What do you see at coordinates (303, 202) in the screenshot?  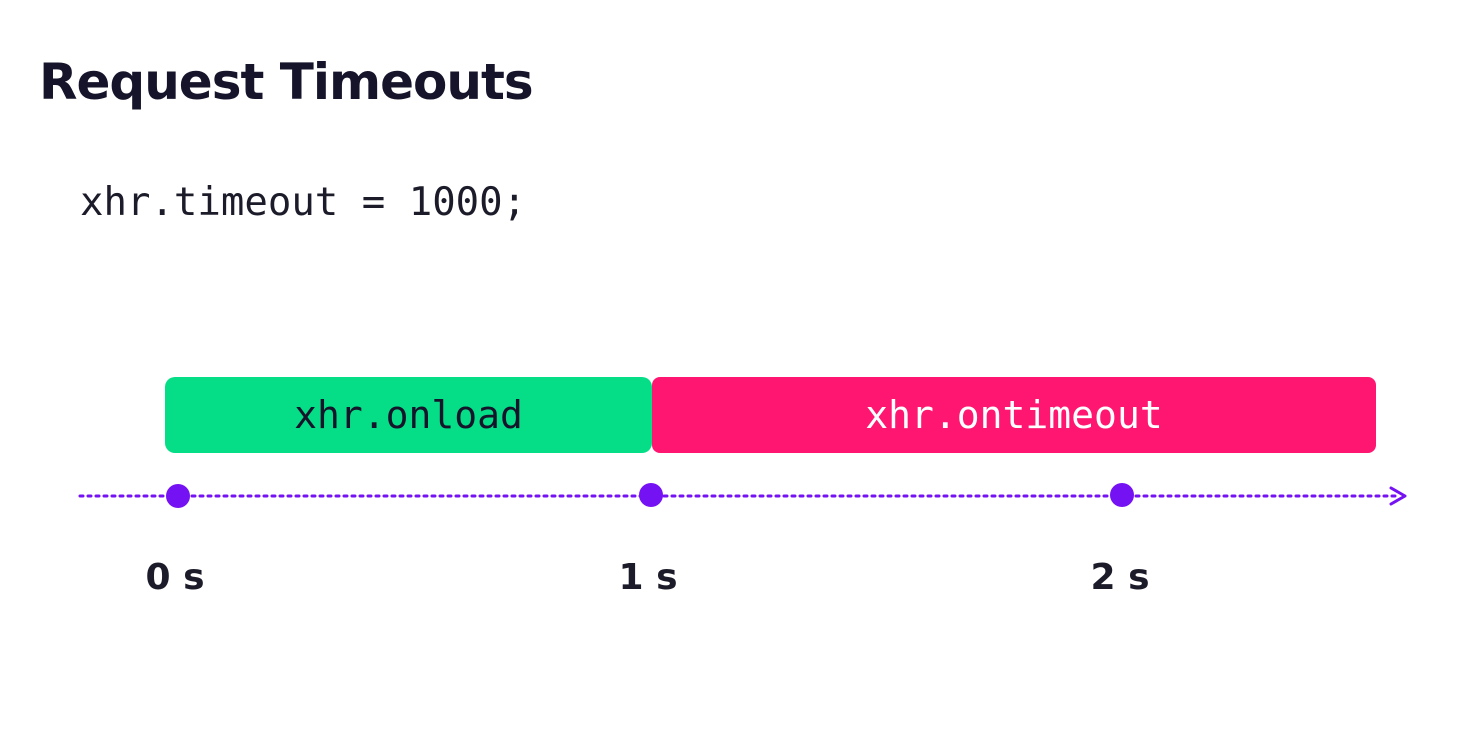 I see `code-snippet: xhr.timeout = 1000;` at bounding box center [303, 202].